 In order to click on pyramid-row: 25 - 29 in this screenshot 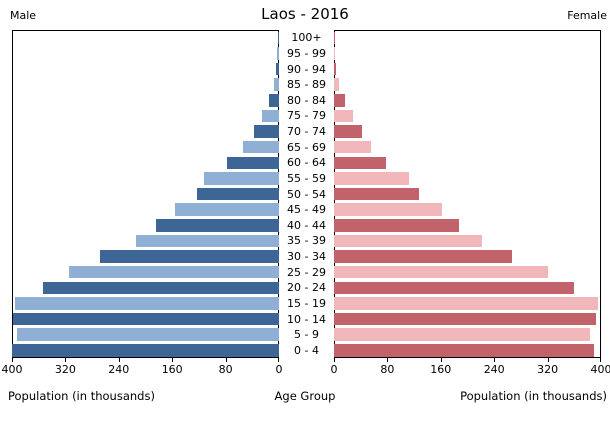, I will do `click(306, 272)`.